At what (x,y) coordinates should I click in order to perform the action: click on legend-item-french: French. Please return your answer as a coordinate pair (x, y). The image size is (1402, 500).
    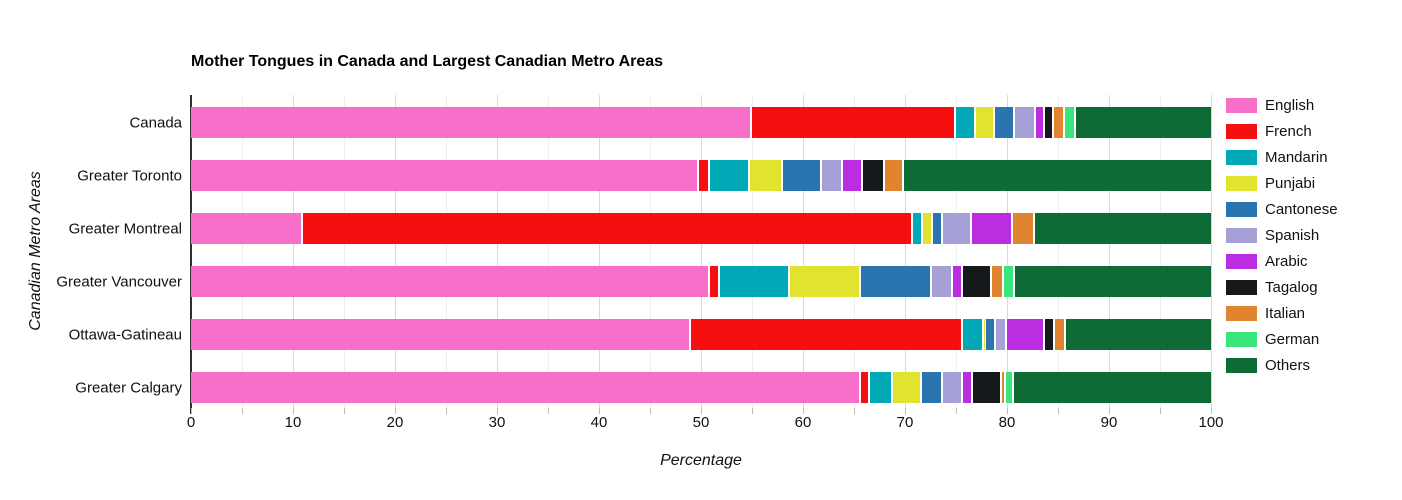
    Looking at the image, I should click on (1282, 131).